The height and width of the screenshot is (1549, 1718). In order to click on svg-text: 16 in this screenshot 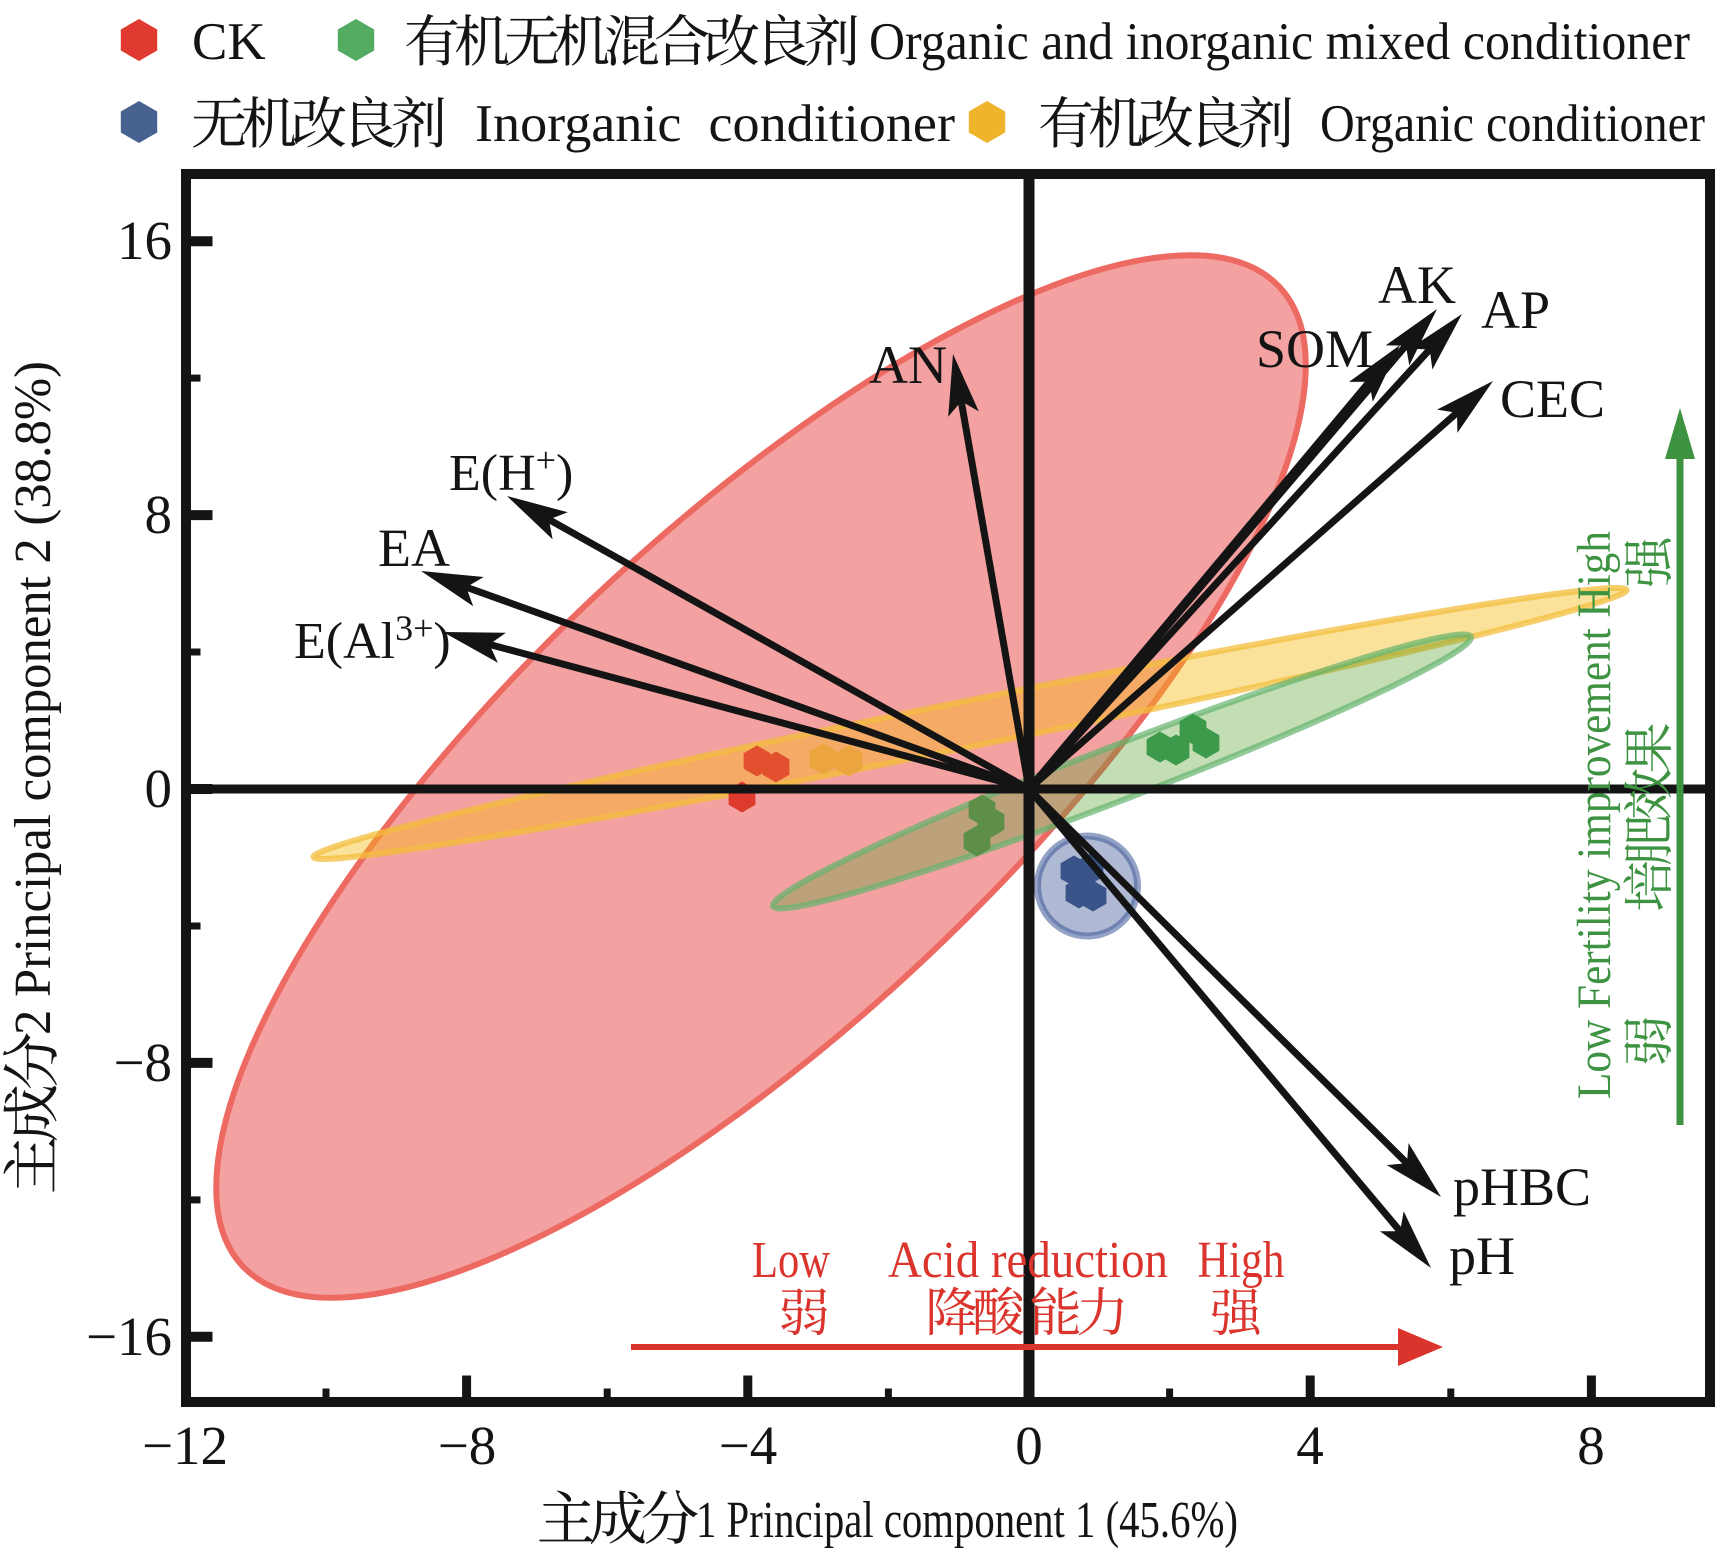, I will do `click(144, 240)`.